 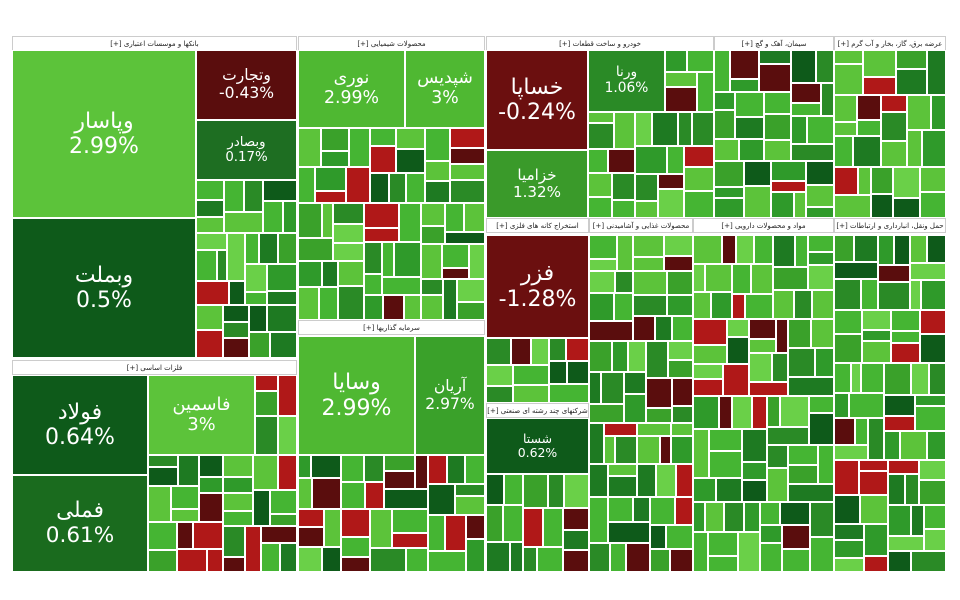 I want to click on stock-tile: وبصادر 0.17%, so click(x=246, y=150).